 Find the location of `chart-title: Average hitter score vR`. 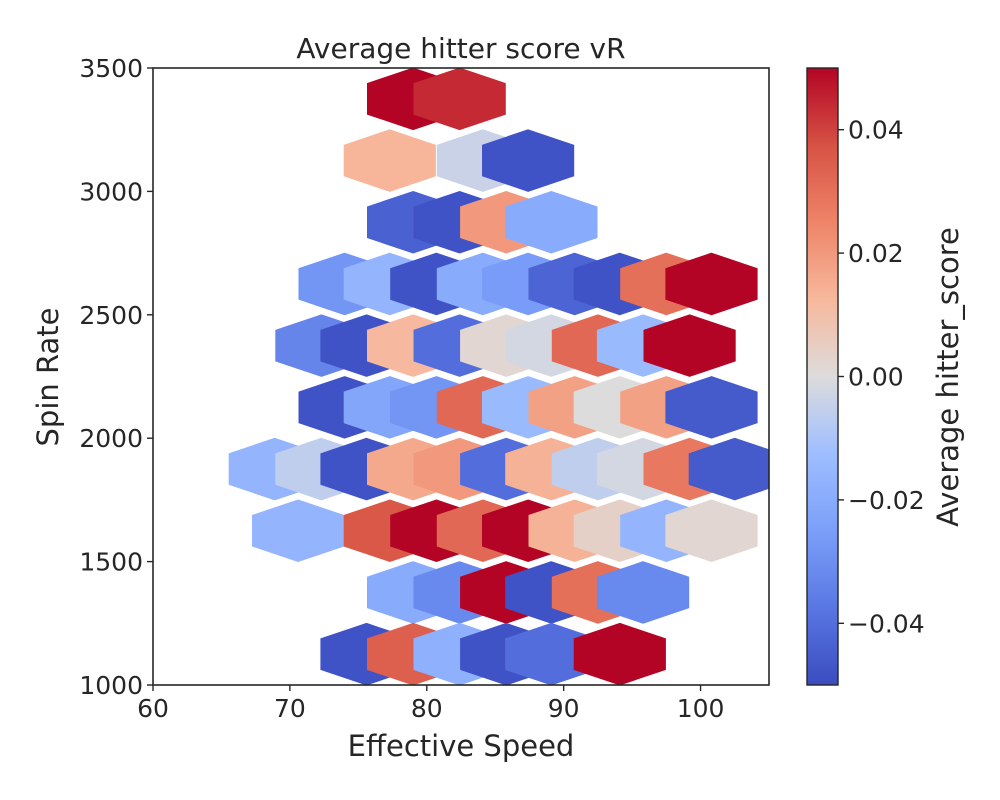

chart-title: Average hitter score vR is located at coordinates (460, 48).